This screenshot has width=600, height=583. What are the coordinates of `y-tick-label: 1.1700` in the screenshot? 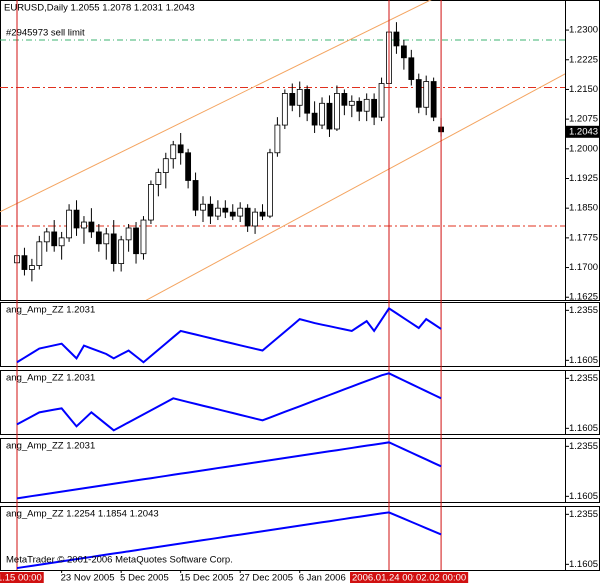 It's located at (583, 267).